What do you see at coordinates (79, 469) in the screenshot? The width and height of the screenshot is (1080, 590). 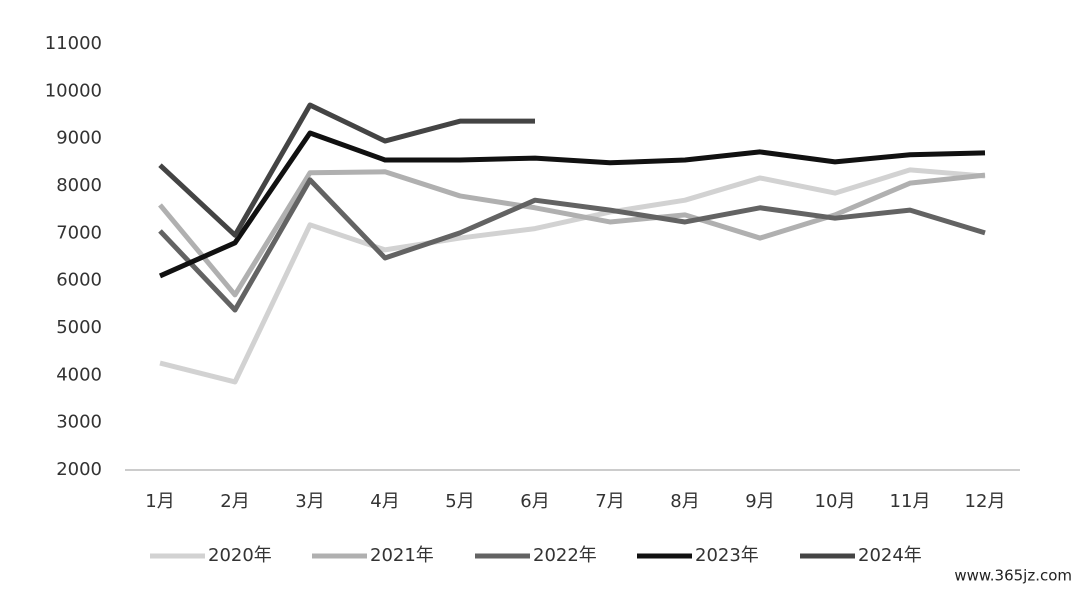 I see `y-tick-label: 2000` at bounding box center [79, 469].